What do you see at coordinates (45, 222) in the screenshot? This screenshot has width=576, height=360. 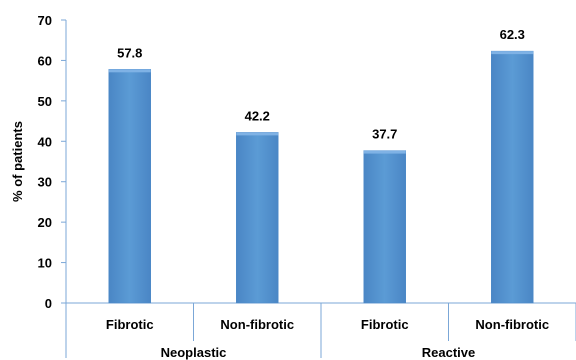 I see `y-tick-label: 20` at bounding box center [45, 222].